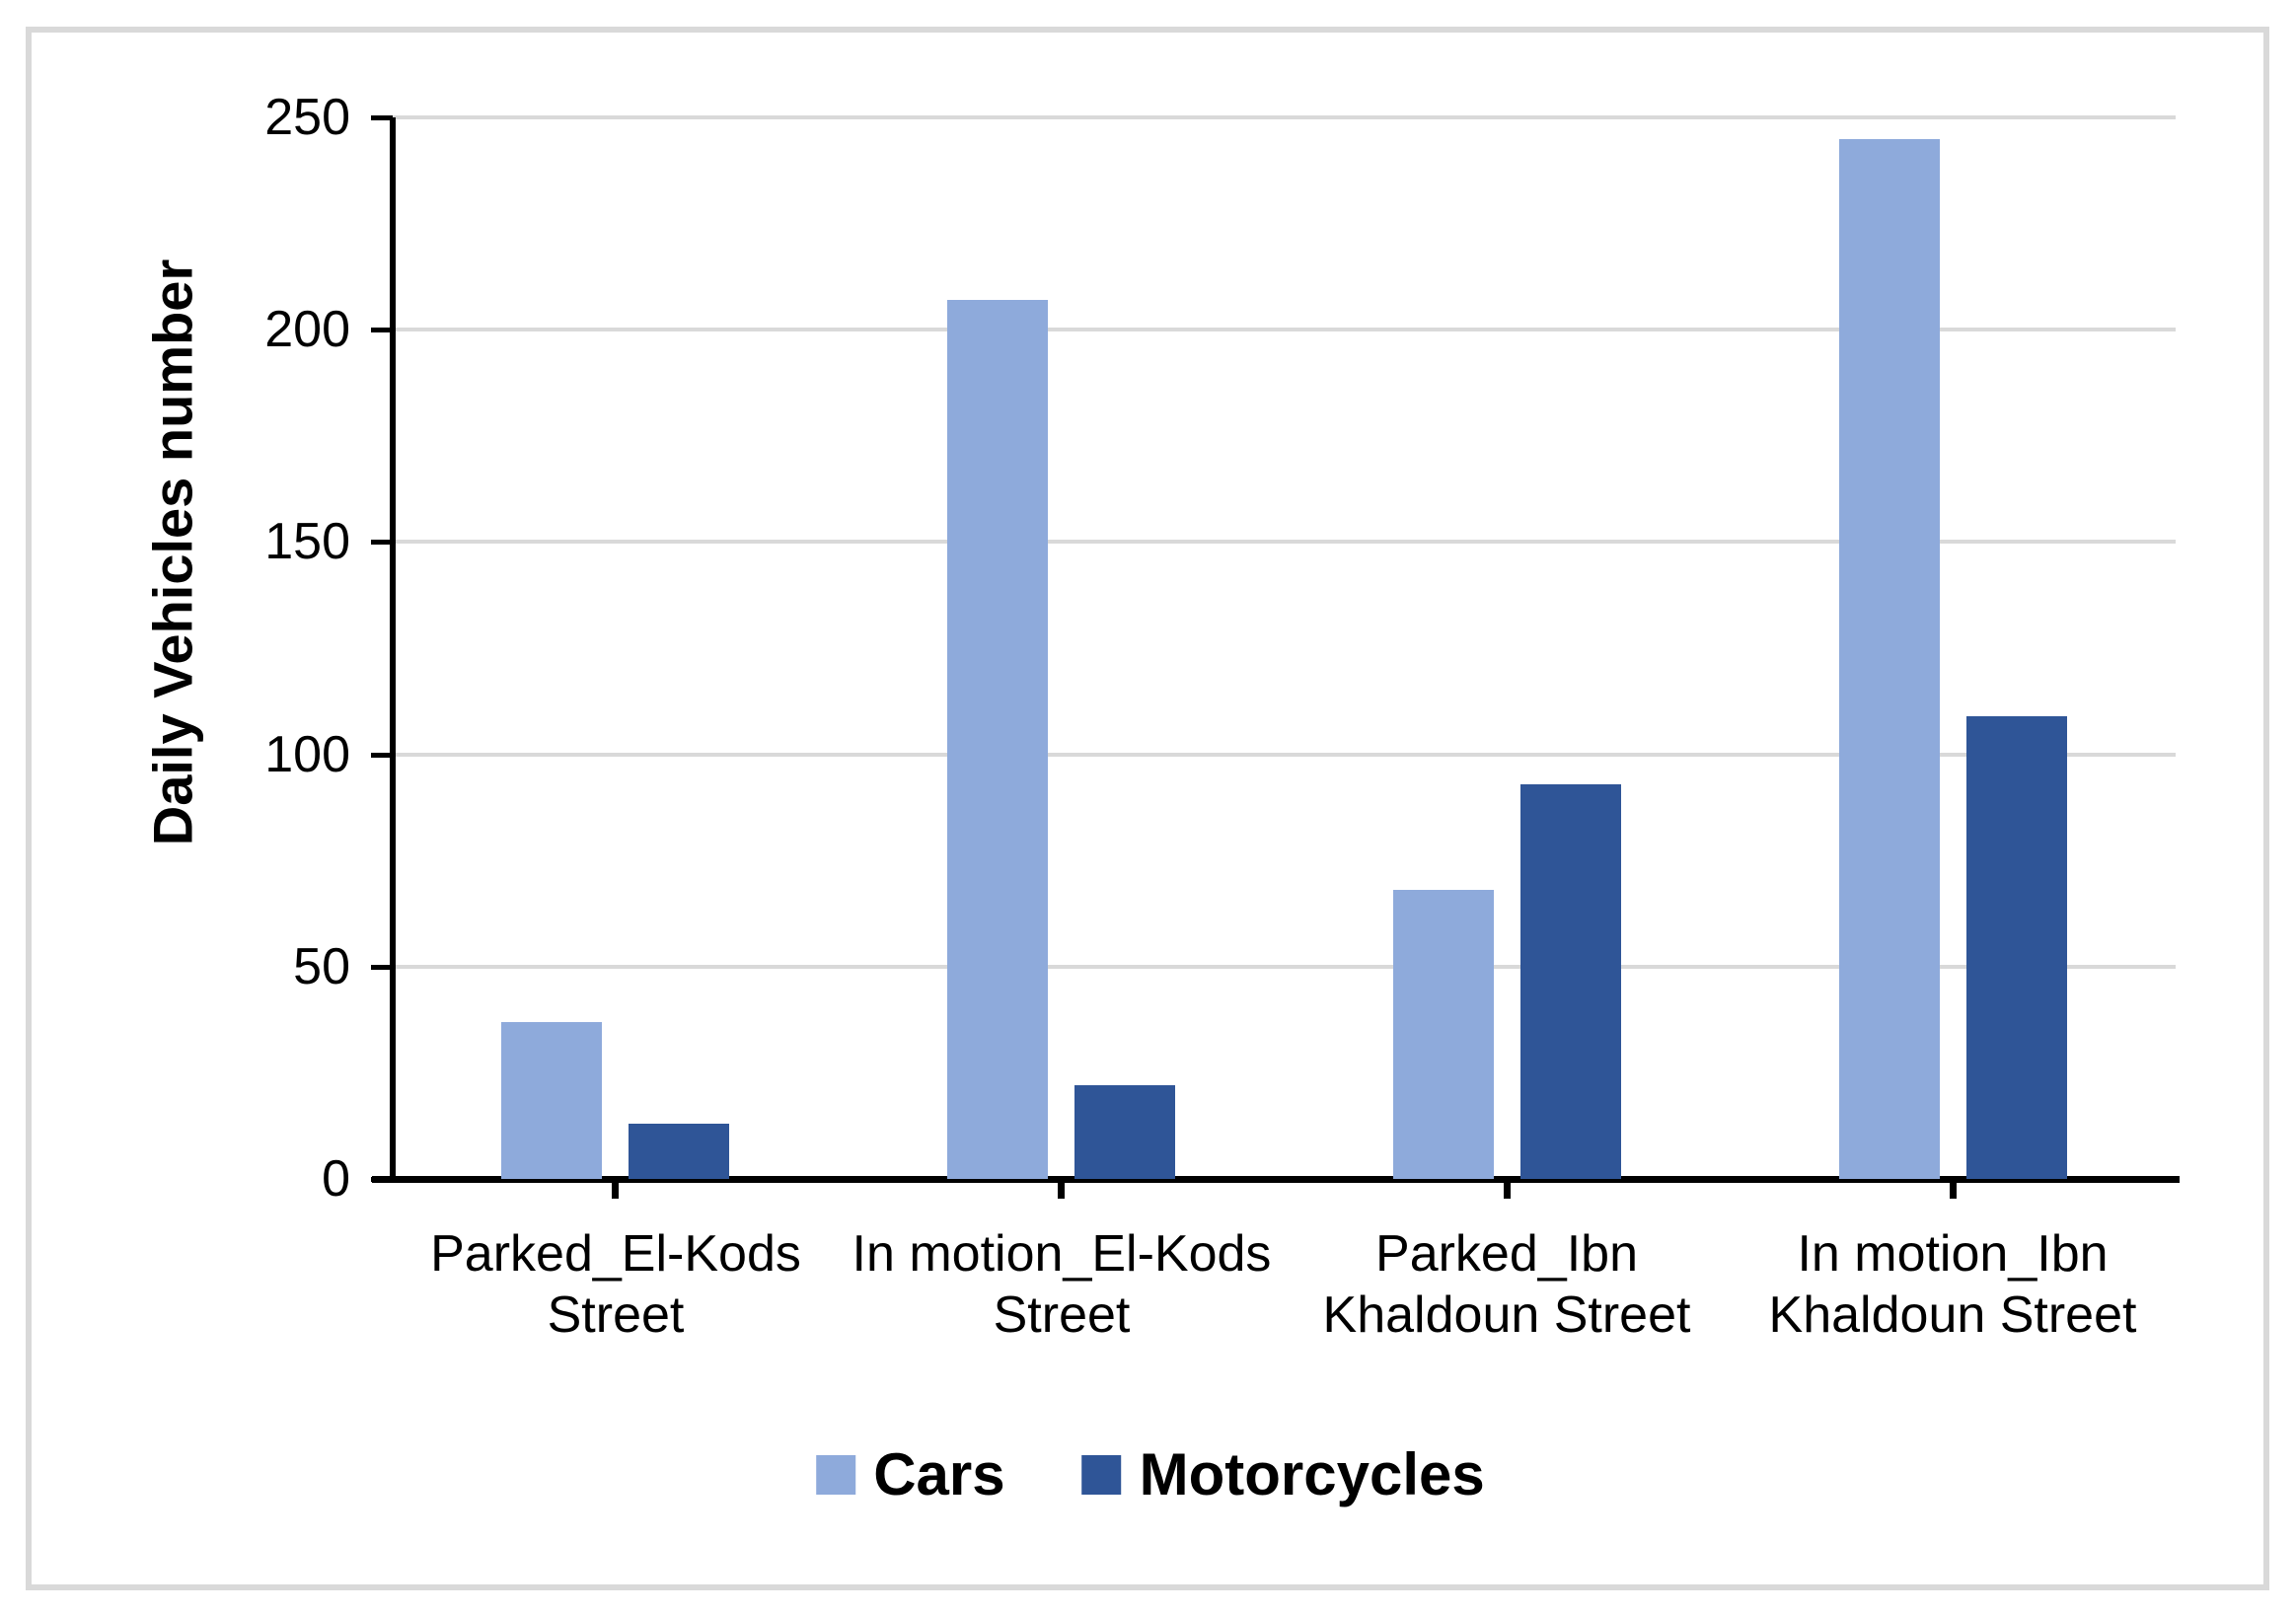 This screenshot has height=1615, width=2296. Describe the element at coordinates (1062, 1284) in the screenshot. I see `x-category-label-2: In motion_El-Kods Street` at that location.